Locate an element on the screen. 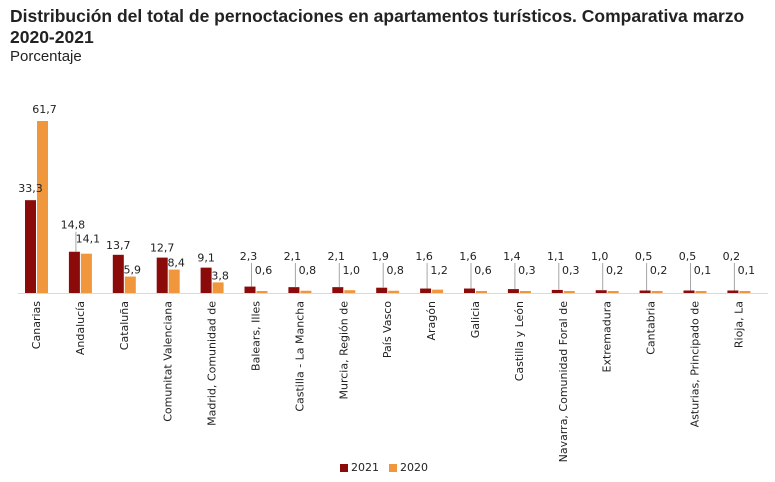 The height and width of the screenshot is (482, 775). value-label-2021-castilla-y-leon: 1,4 is located at coordinates (512, 256).